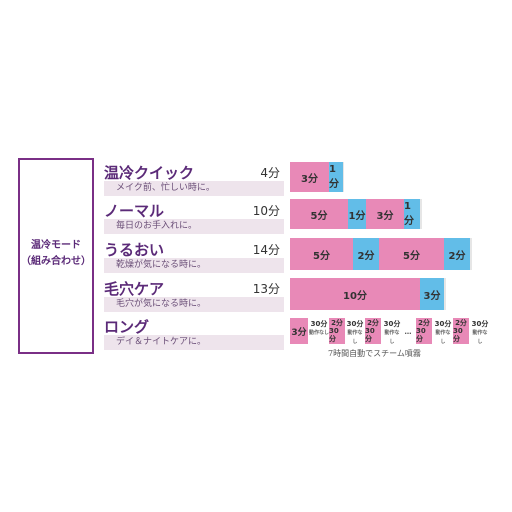  What do you see at coordinates (270, 173) in the screenshot?
I see `mode-total-minutes: 4分` at bounding box center [270, 173].